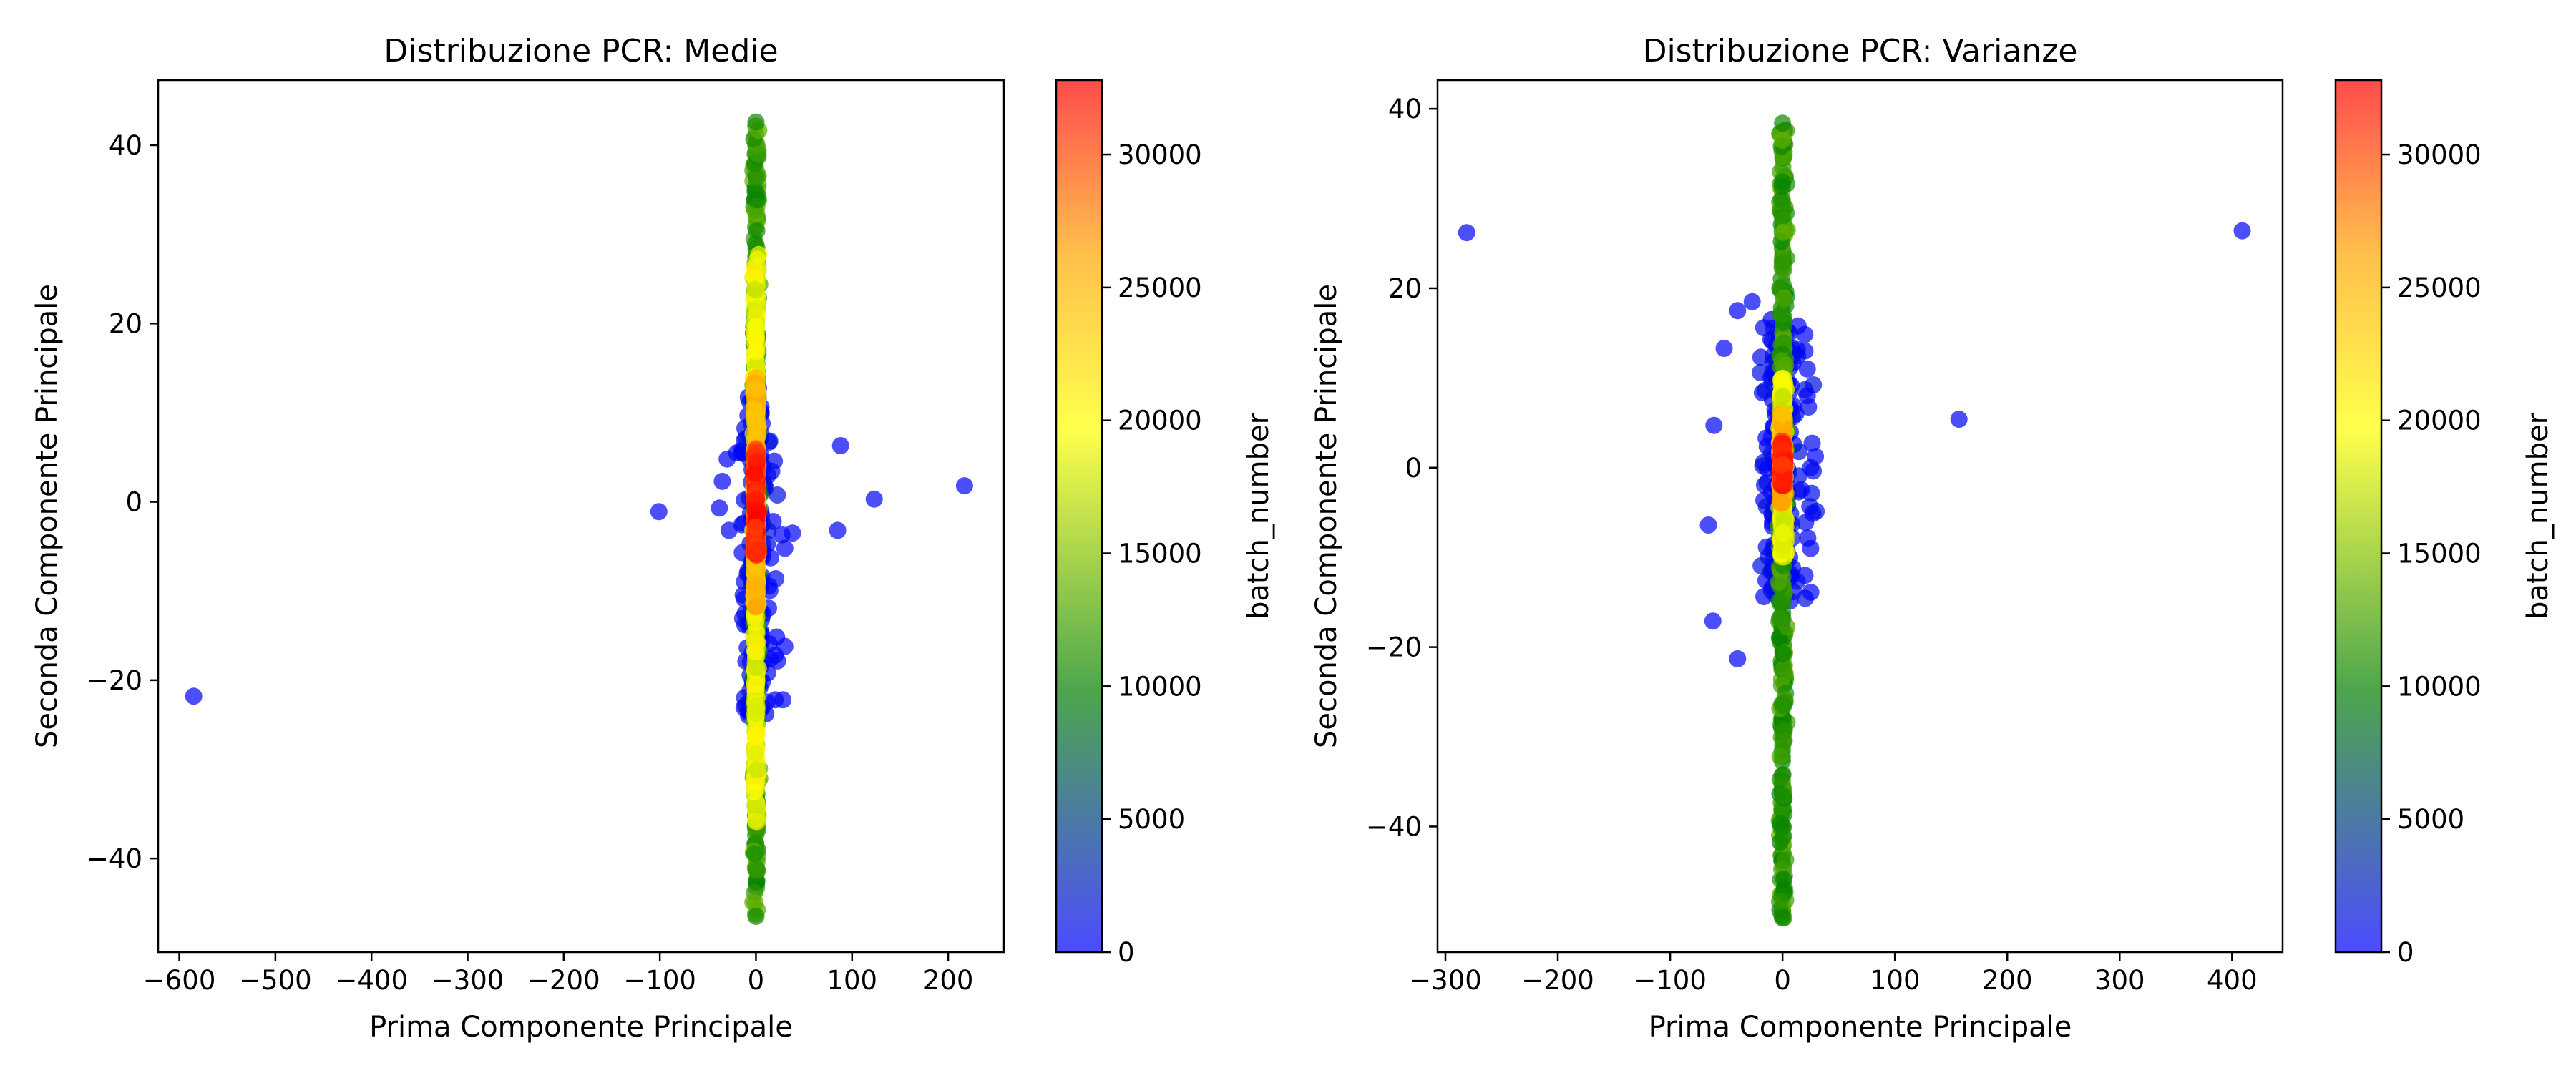  Describe the element at coordinates (1394, 647) in the screenshot. I see `y-tick-label: −20` at that location.